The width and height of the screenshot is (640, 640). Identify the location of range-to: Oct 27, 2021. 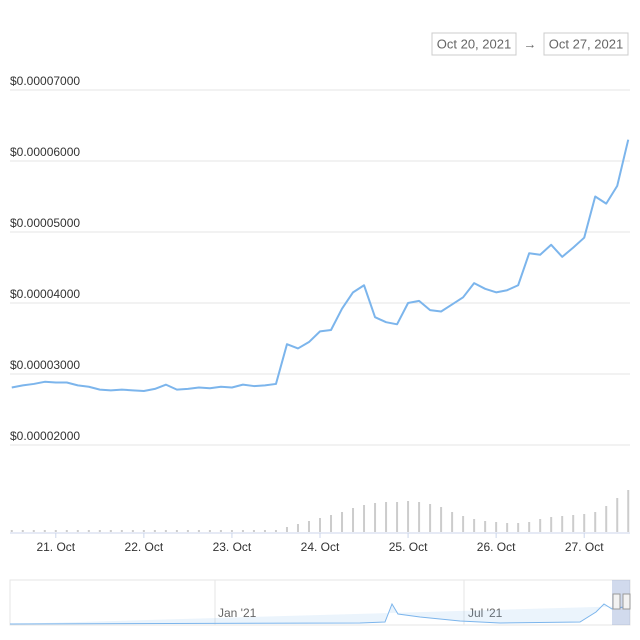
(586, 43).